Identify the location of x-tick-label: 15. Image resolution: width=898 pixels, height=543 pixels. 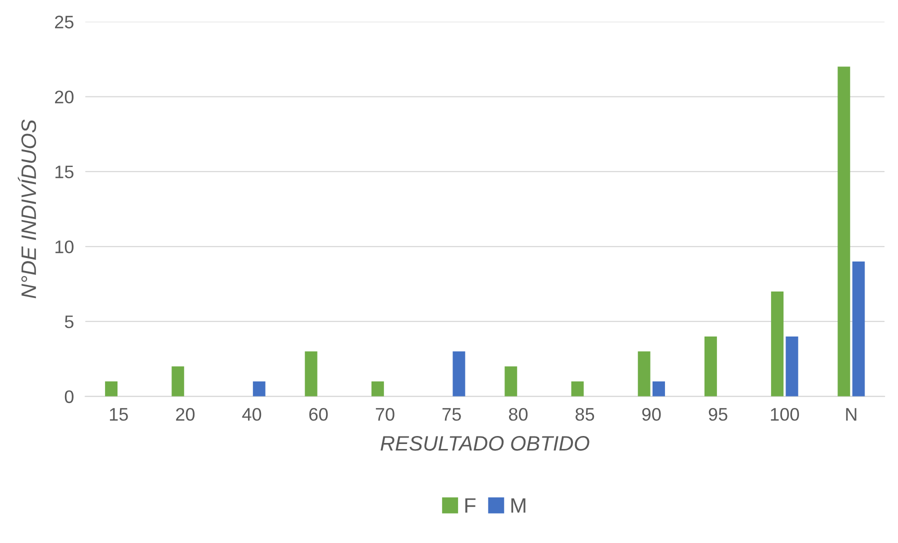
(119, 414).